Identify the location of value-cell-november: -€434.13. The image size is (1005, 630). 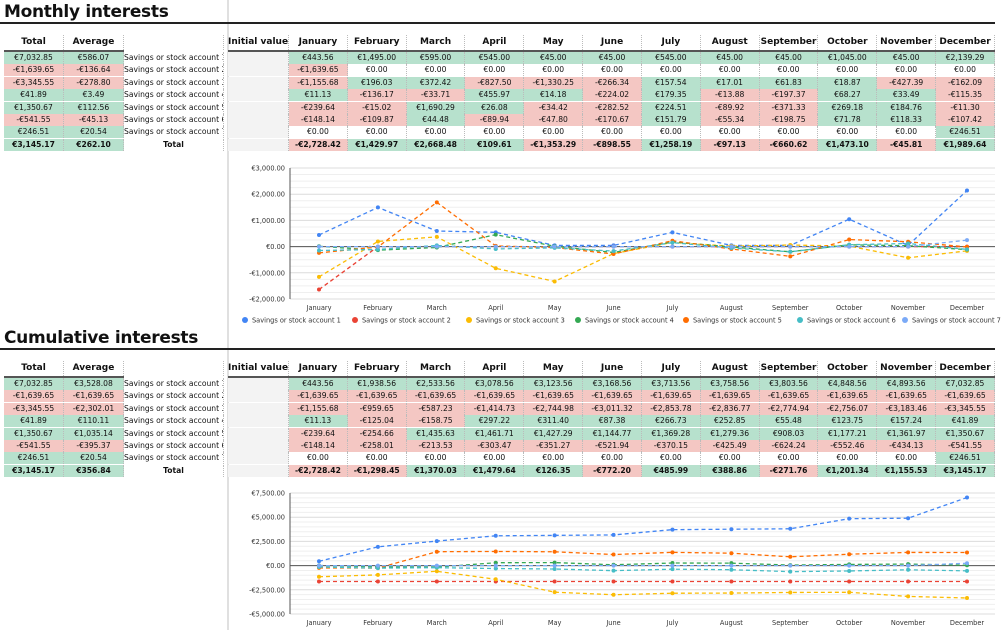
(907, 446).